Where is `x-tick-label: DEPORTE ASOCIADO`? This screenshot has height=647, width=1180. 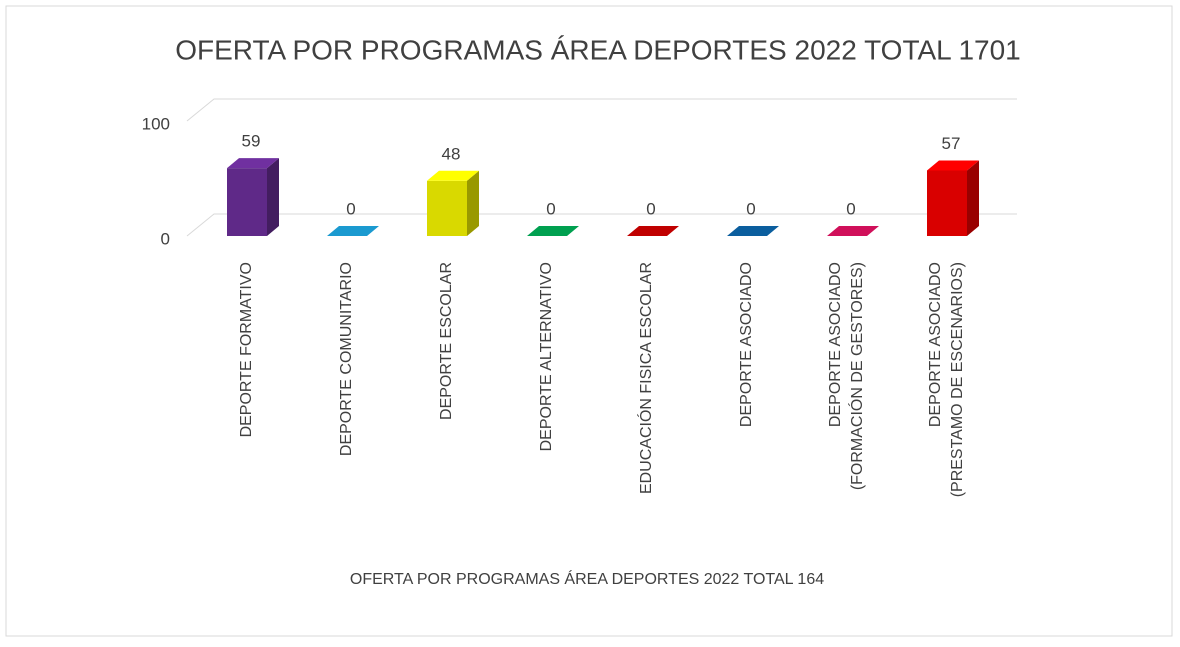 x-tick-label: DEPORTE ASOCIADO is located at coordinates (746, 344).